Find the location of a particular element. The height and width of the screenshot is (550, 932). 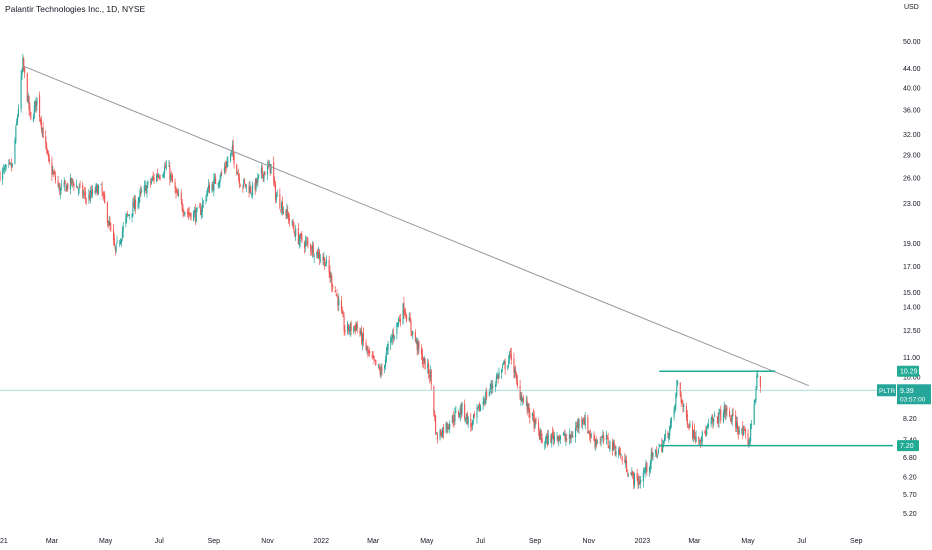

level-badge-label: 7.20 is located at coordinates (907, 446).